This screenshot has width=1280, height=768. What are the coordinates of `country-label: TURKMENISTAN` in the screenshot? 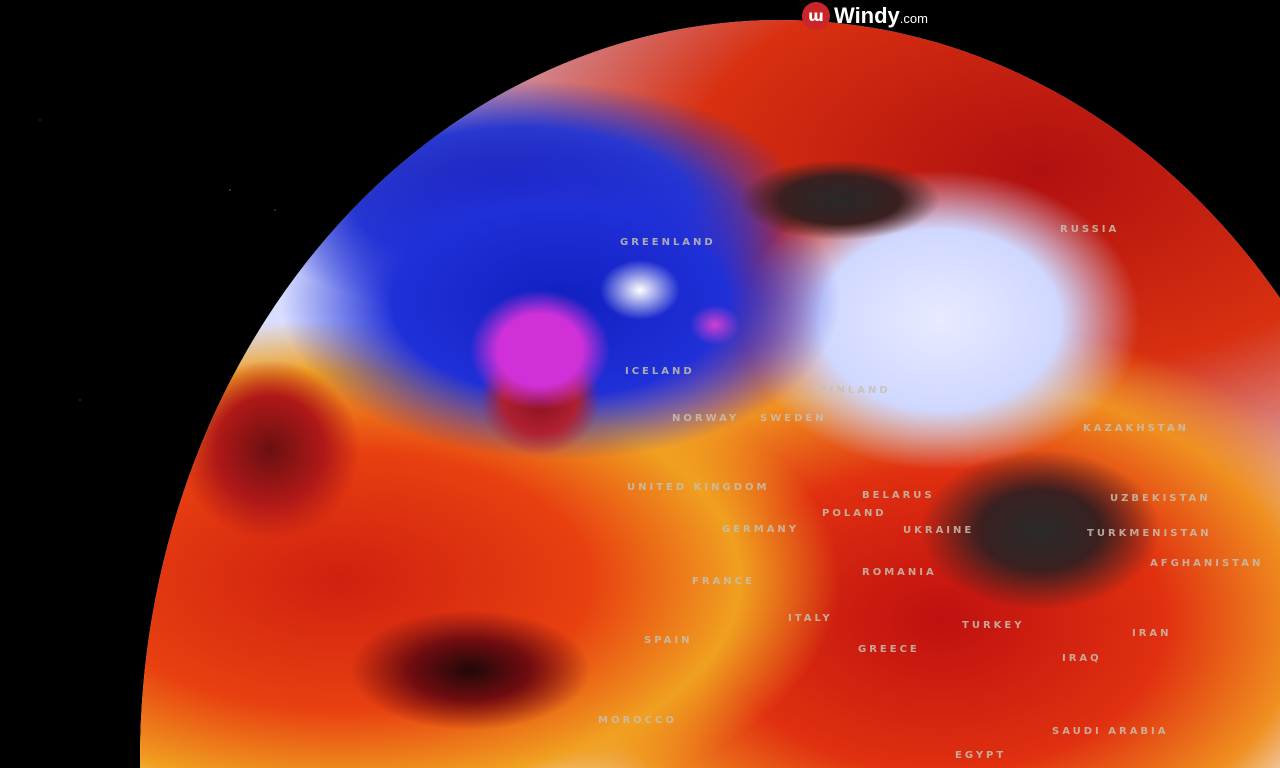 It's located at (1149, 533).